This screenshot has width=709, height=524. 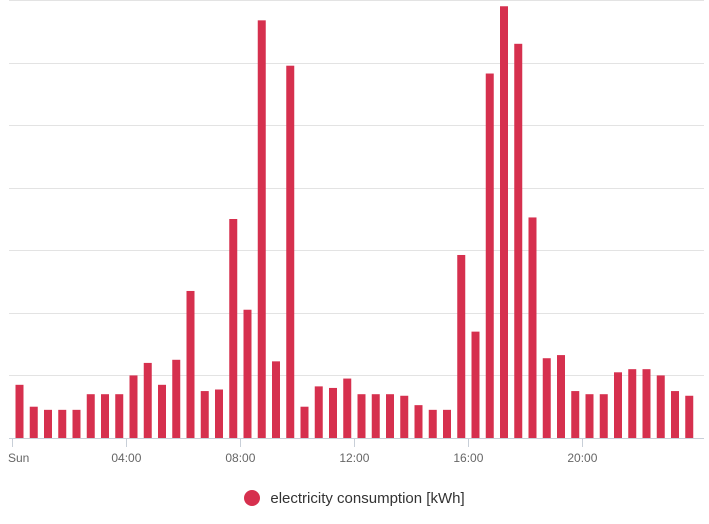 I want to click on x-tick-label: 20:00, so click(x=582, y=458).